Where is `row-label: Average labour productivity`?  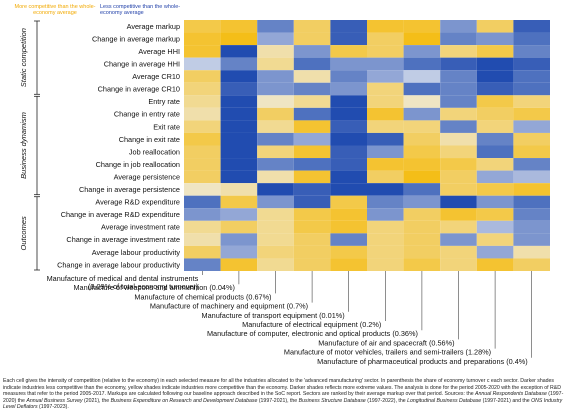
row-label: Average labour productivity is located at coordinates (136, 252).